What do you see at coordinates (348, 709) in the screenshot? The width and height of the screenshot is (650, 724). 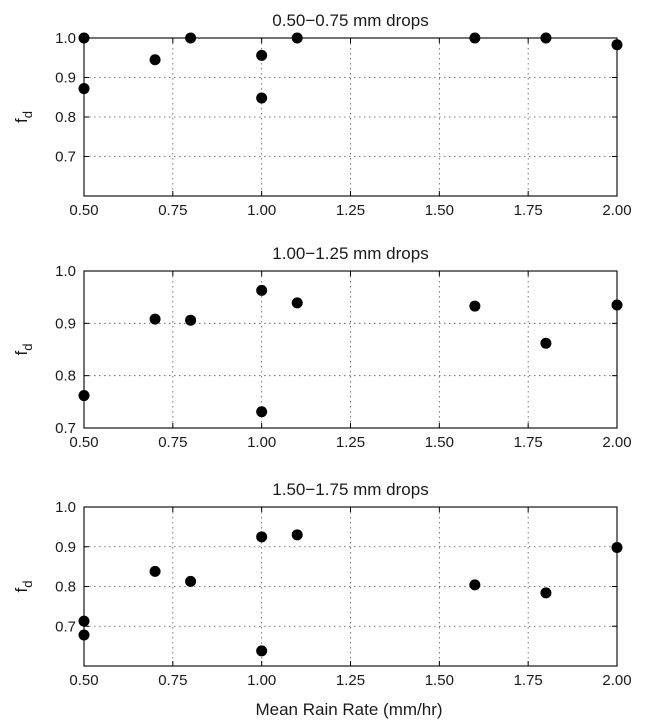 I see `x-axis-label: Mean Rain Rate (mm/hr)` at bounding box center [348, 709].